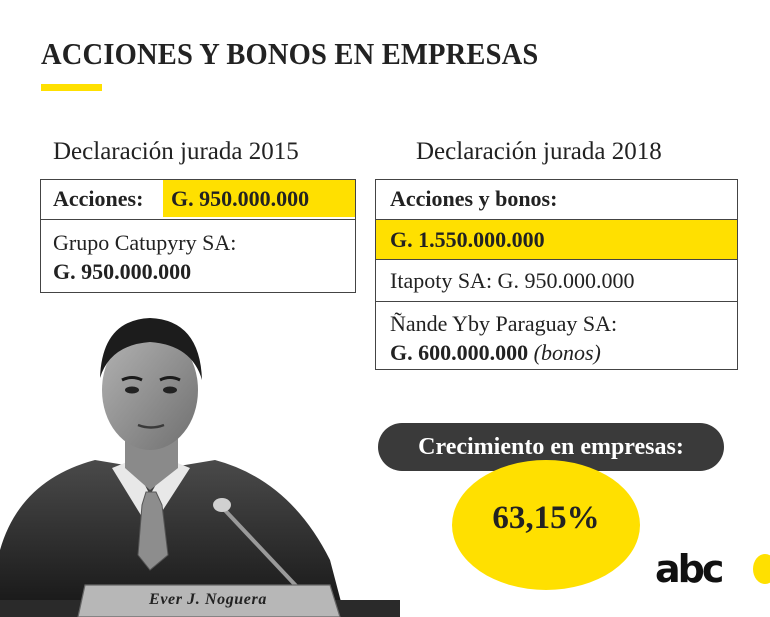 The image size is (770, 617). Describe the element at coordinates (539, 151) in the screenshot. I see `heading-2018: Declaración jurada 2018` at that location.